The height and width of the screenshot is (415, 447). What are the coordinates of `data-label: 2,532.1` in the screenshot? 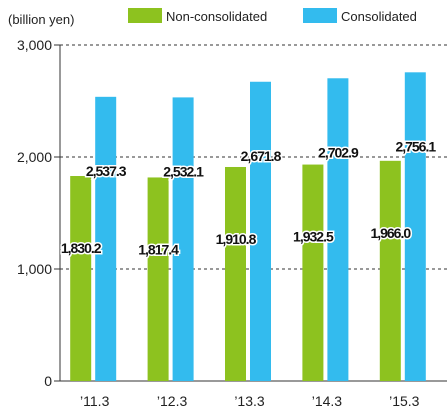 It's located at (183, 171).